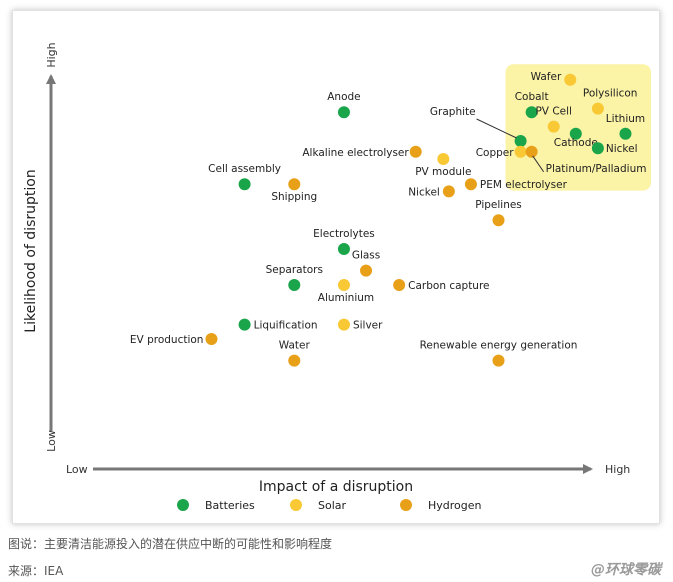  I want to click on point-label-solar-pv-cell: PV Cell, so click(553, 112).